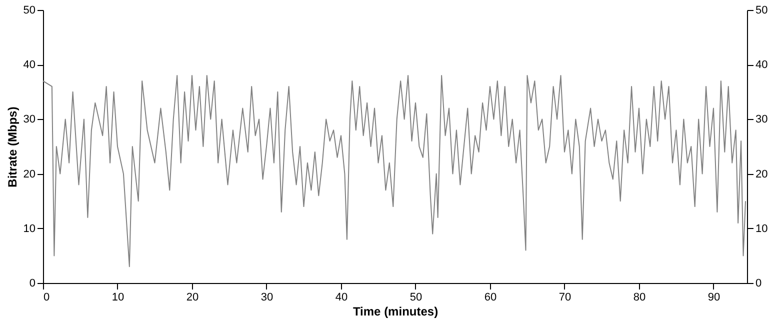 This screenshot has width=773, height=321. What do you see at coordinates (47, 298) in the screenshot?
I see `x-tick-label: 0` at bounding box center [47, 298].